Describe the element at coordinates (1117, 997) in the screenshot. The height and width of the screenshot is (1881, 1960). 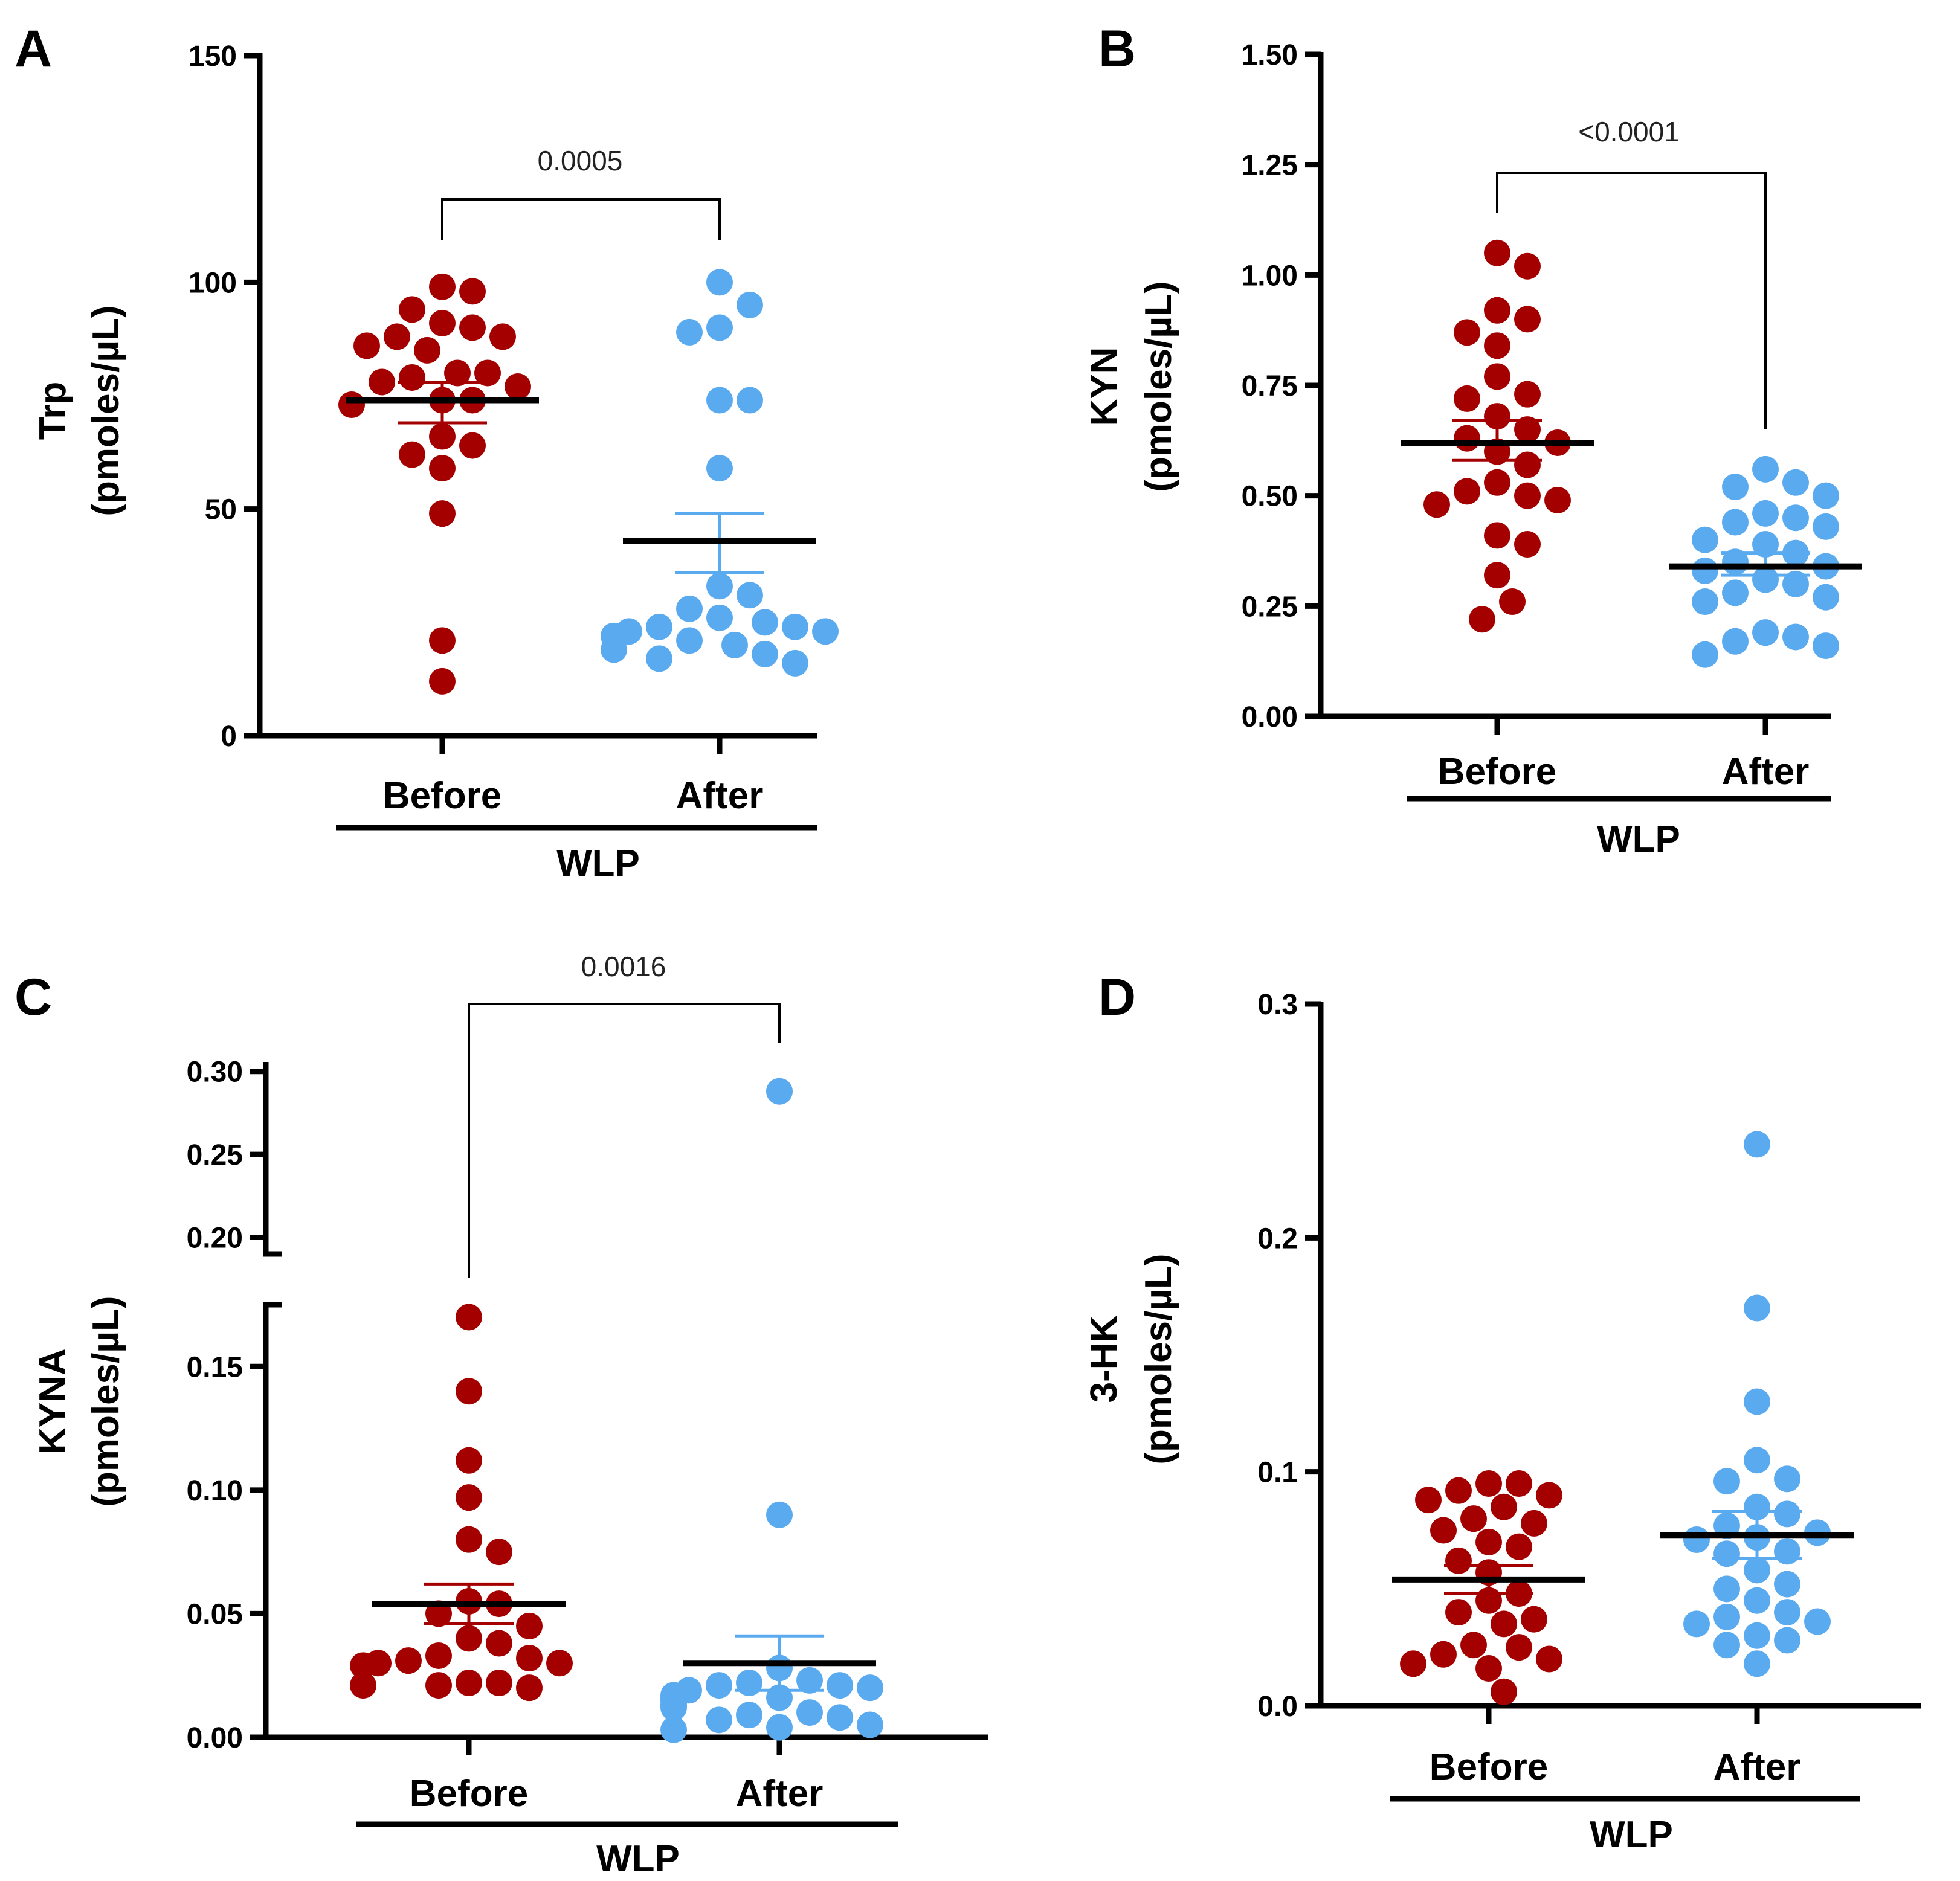
I see `panel-letter-d: D` at that location.